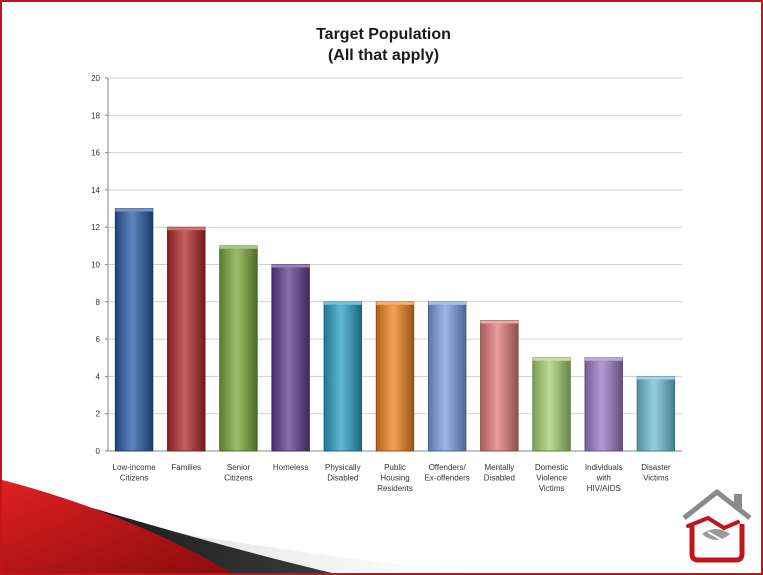 The width and height of the screenshot is (763, 575). I want to click on y-tick-label: 8, so click(98, 302).